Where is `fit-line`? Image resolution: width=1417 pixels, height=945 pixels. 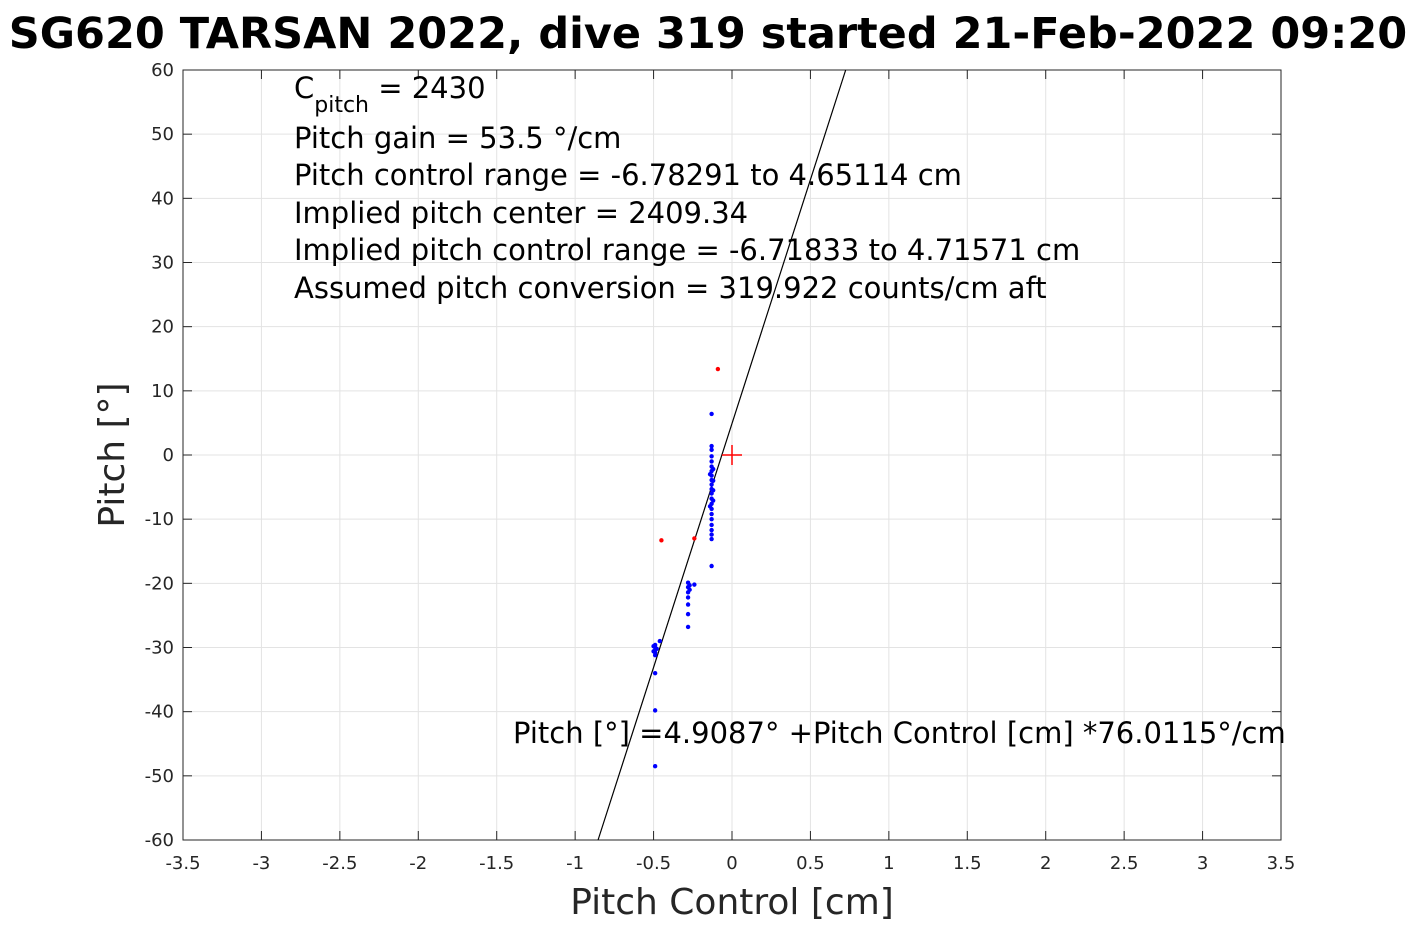 fit-line is located at coordinates (722, 455).